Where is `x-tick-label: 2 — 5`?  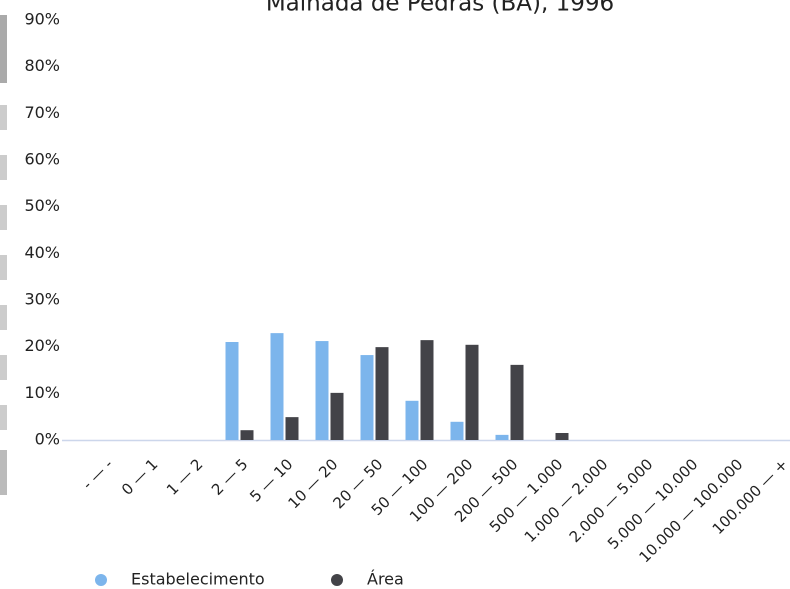 x-tick-label: 2 — 5 is located at coordinates (230, 477).